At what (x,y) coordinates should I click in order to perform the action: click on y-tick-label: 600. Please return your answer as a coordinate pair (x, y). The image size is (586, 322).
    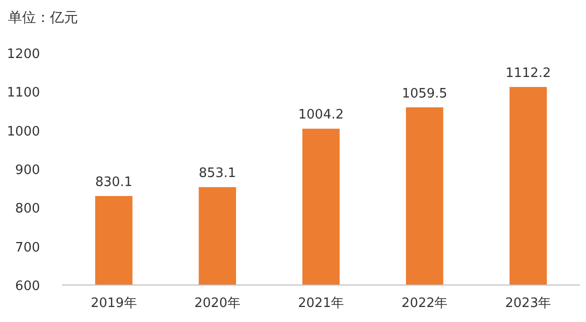
    Looking at the image, I should click on (27, 286).